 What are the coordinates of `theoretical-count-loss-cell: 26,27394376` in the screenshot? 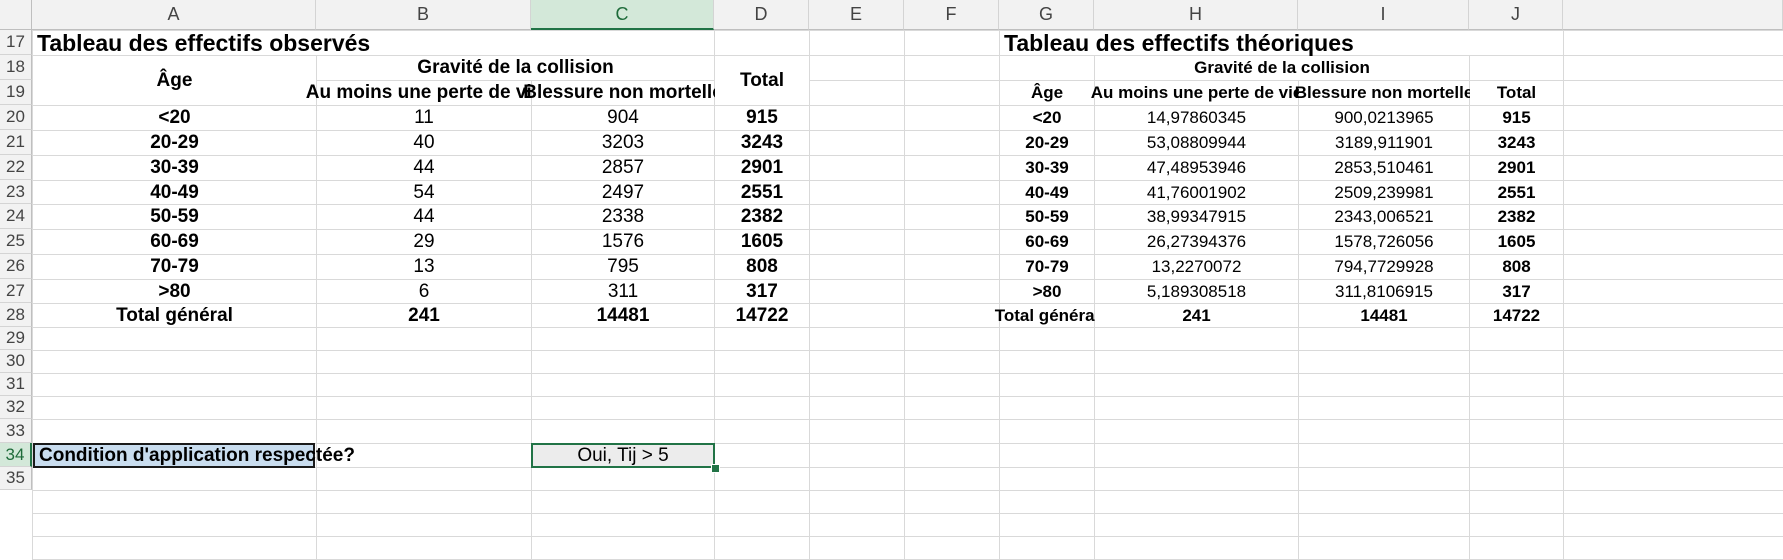 It's located at (1196, 242).